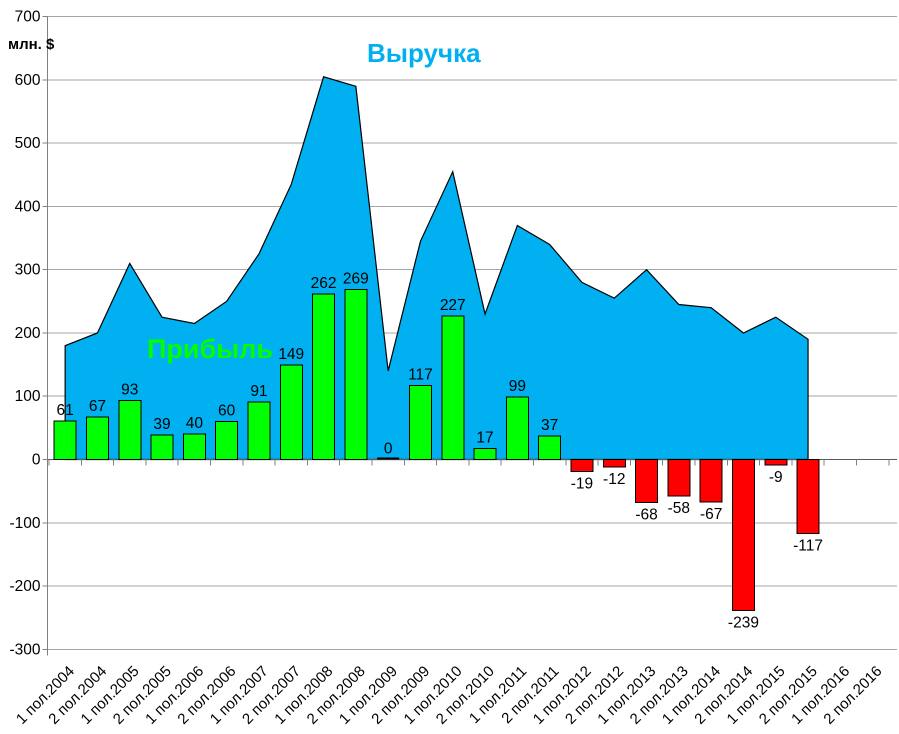 This screenshot has width=899, height=734. I want to click on bar-value-label: -117, so click(808, 546).